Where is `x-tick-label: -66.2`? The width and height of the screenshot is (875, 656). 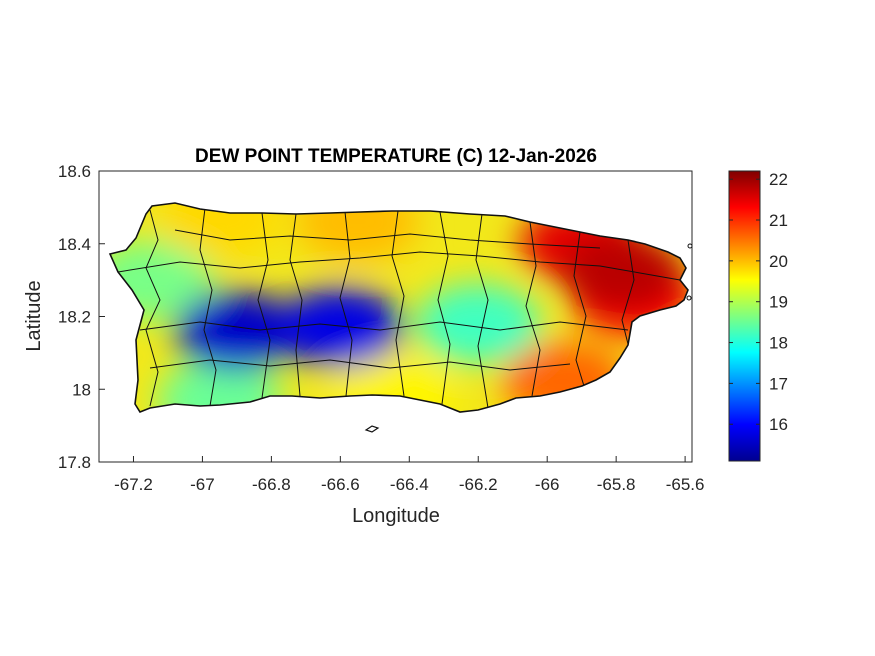
x-tick-label: -66.2 is located at coordinates (478, 484).